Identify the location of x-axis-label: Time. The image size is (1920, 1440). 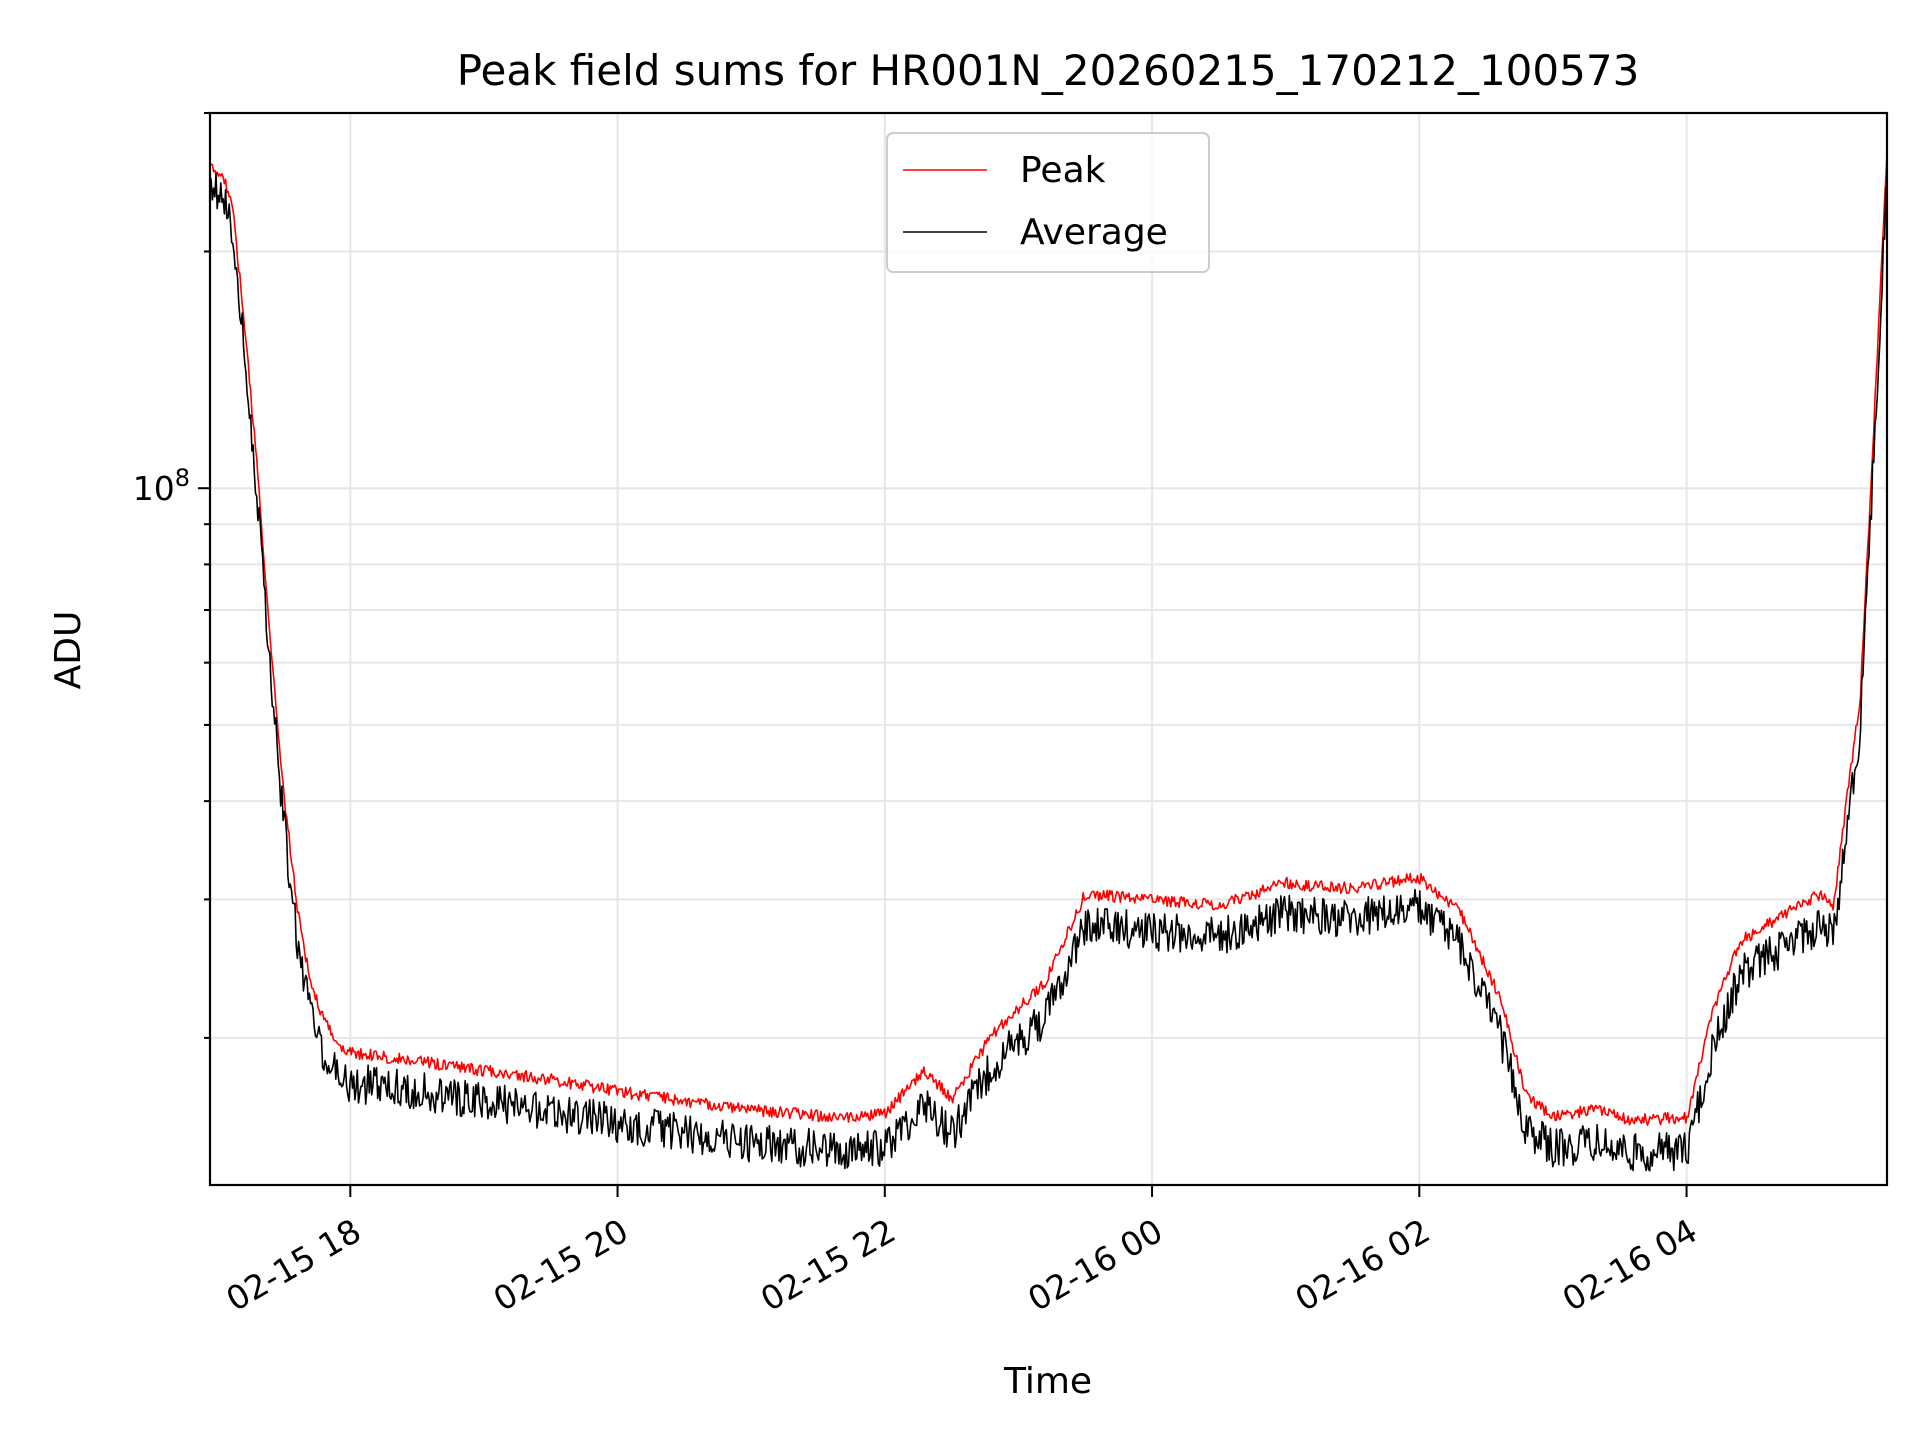
(1047, 1381).